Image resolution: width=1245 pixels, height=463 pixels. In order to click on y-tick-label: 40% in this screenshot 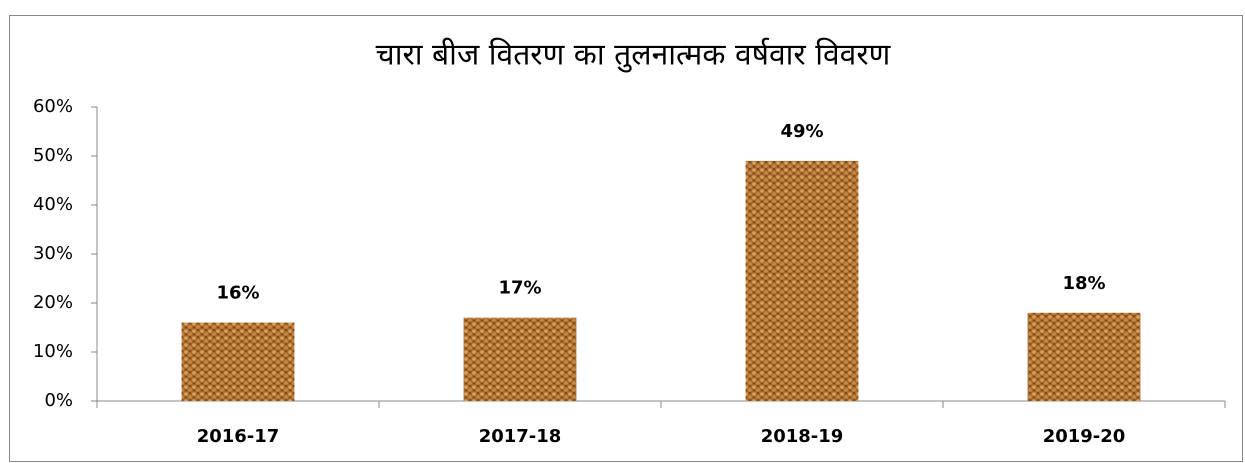, I will do `click(53, 204)`.